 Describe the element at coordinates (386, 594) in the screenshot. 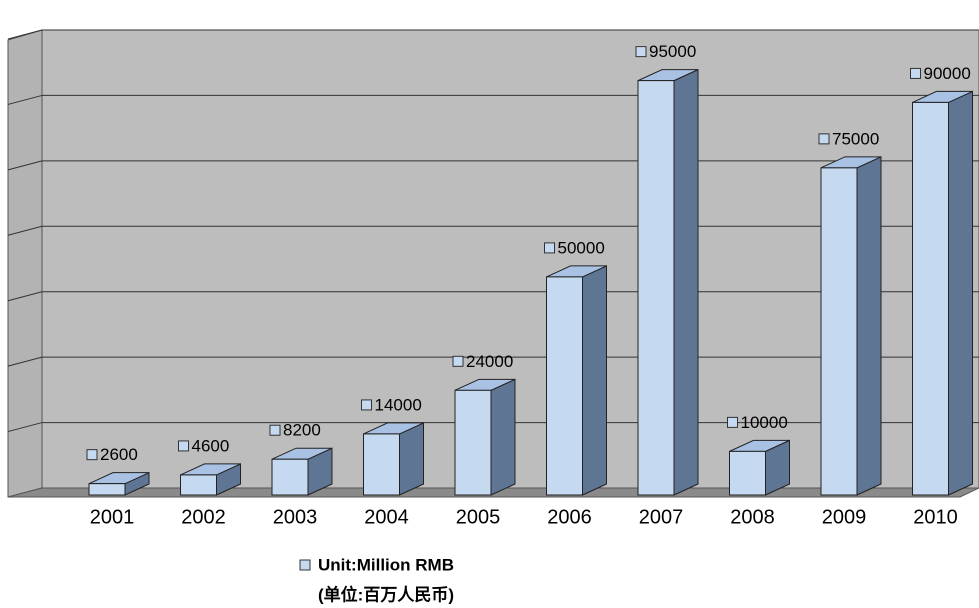

I see `legend-note: (单位:百万人民币)` at that location.